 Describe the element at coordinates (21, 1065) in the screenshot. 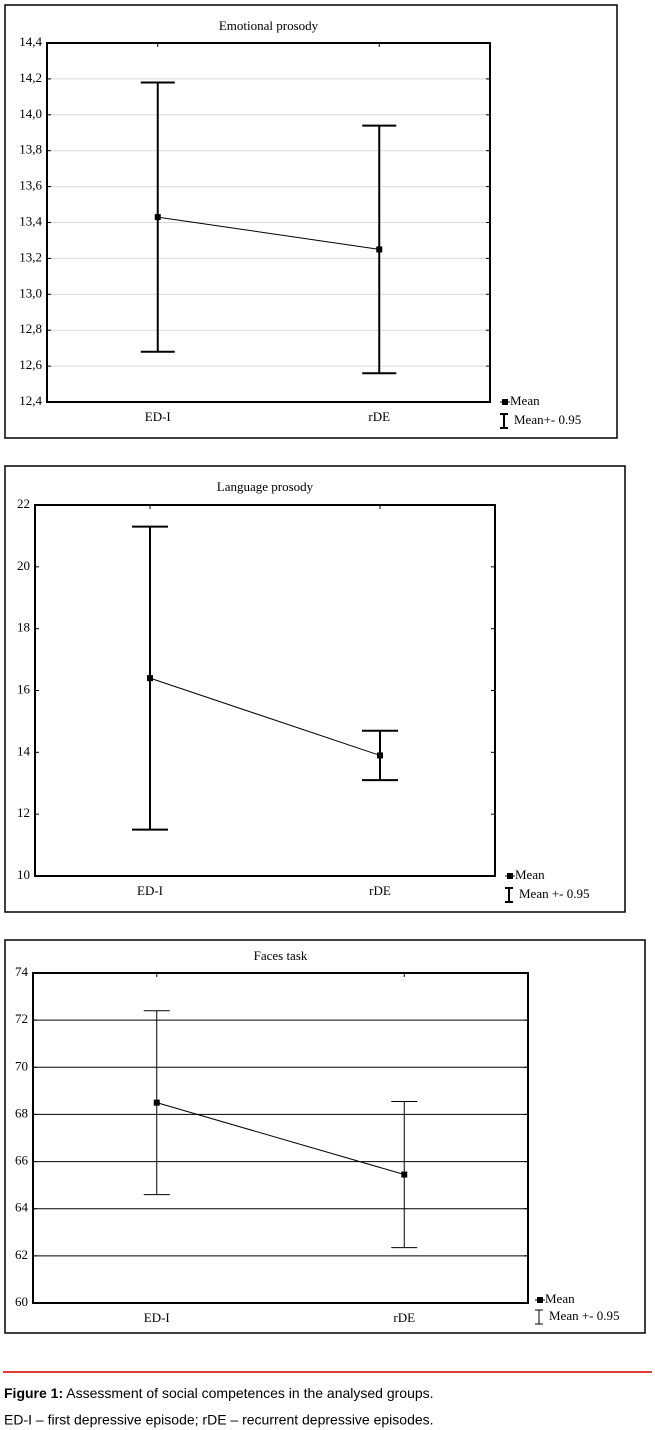

I see `y-tick-label: 70` at that location.